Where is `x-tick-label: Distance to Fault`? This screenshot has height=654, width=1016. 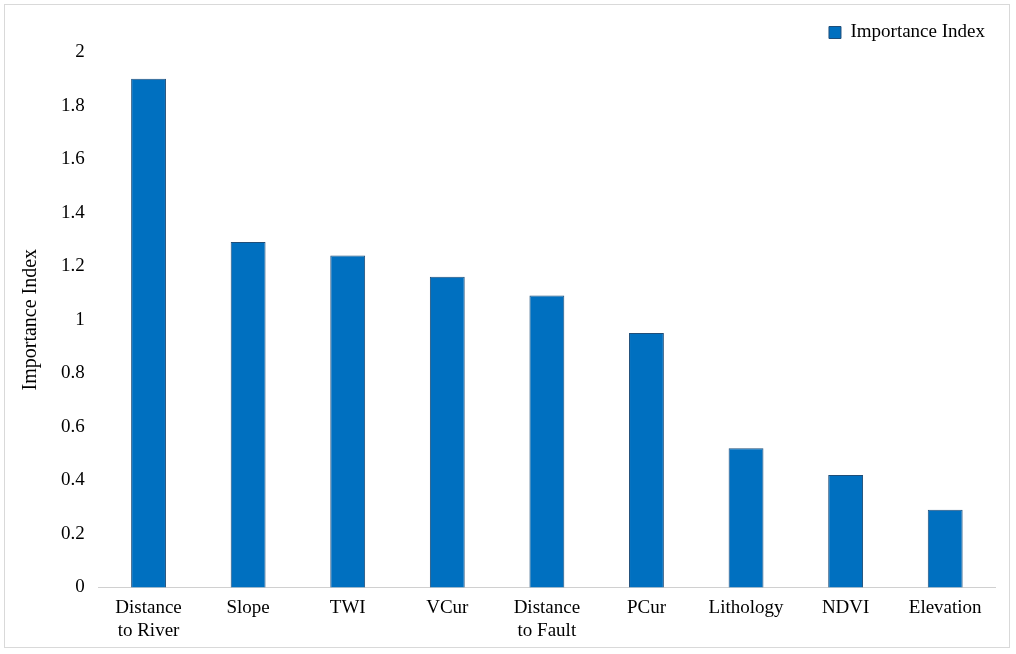 x-tick-label: Distance to Fault is located at coordinates (547, 617).